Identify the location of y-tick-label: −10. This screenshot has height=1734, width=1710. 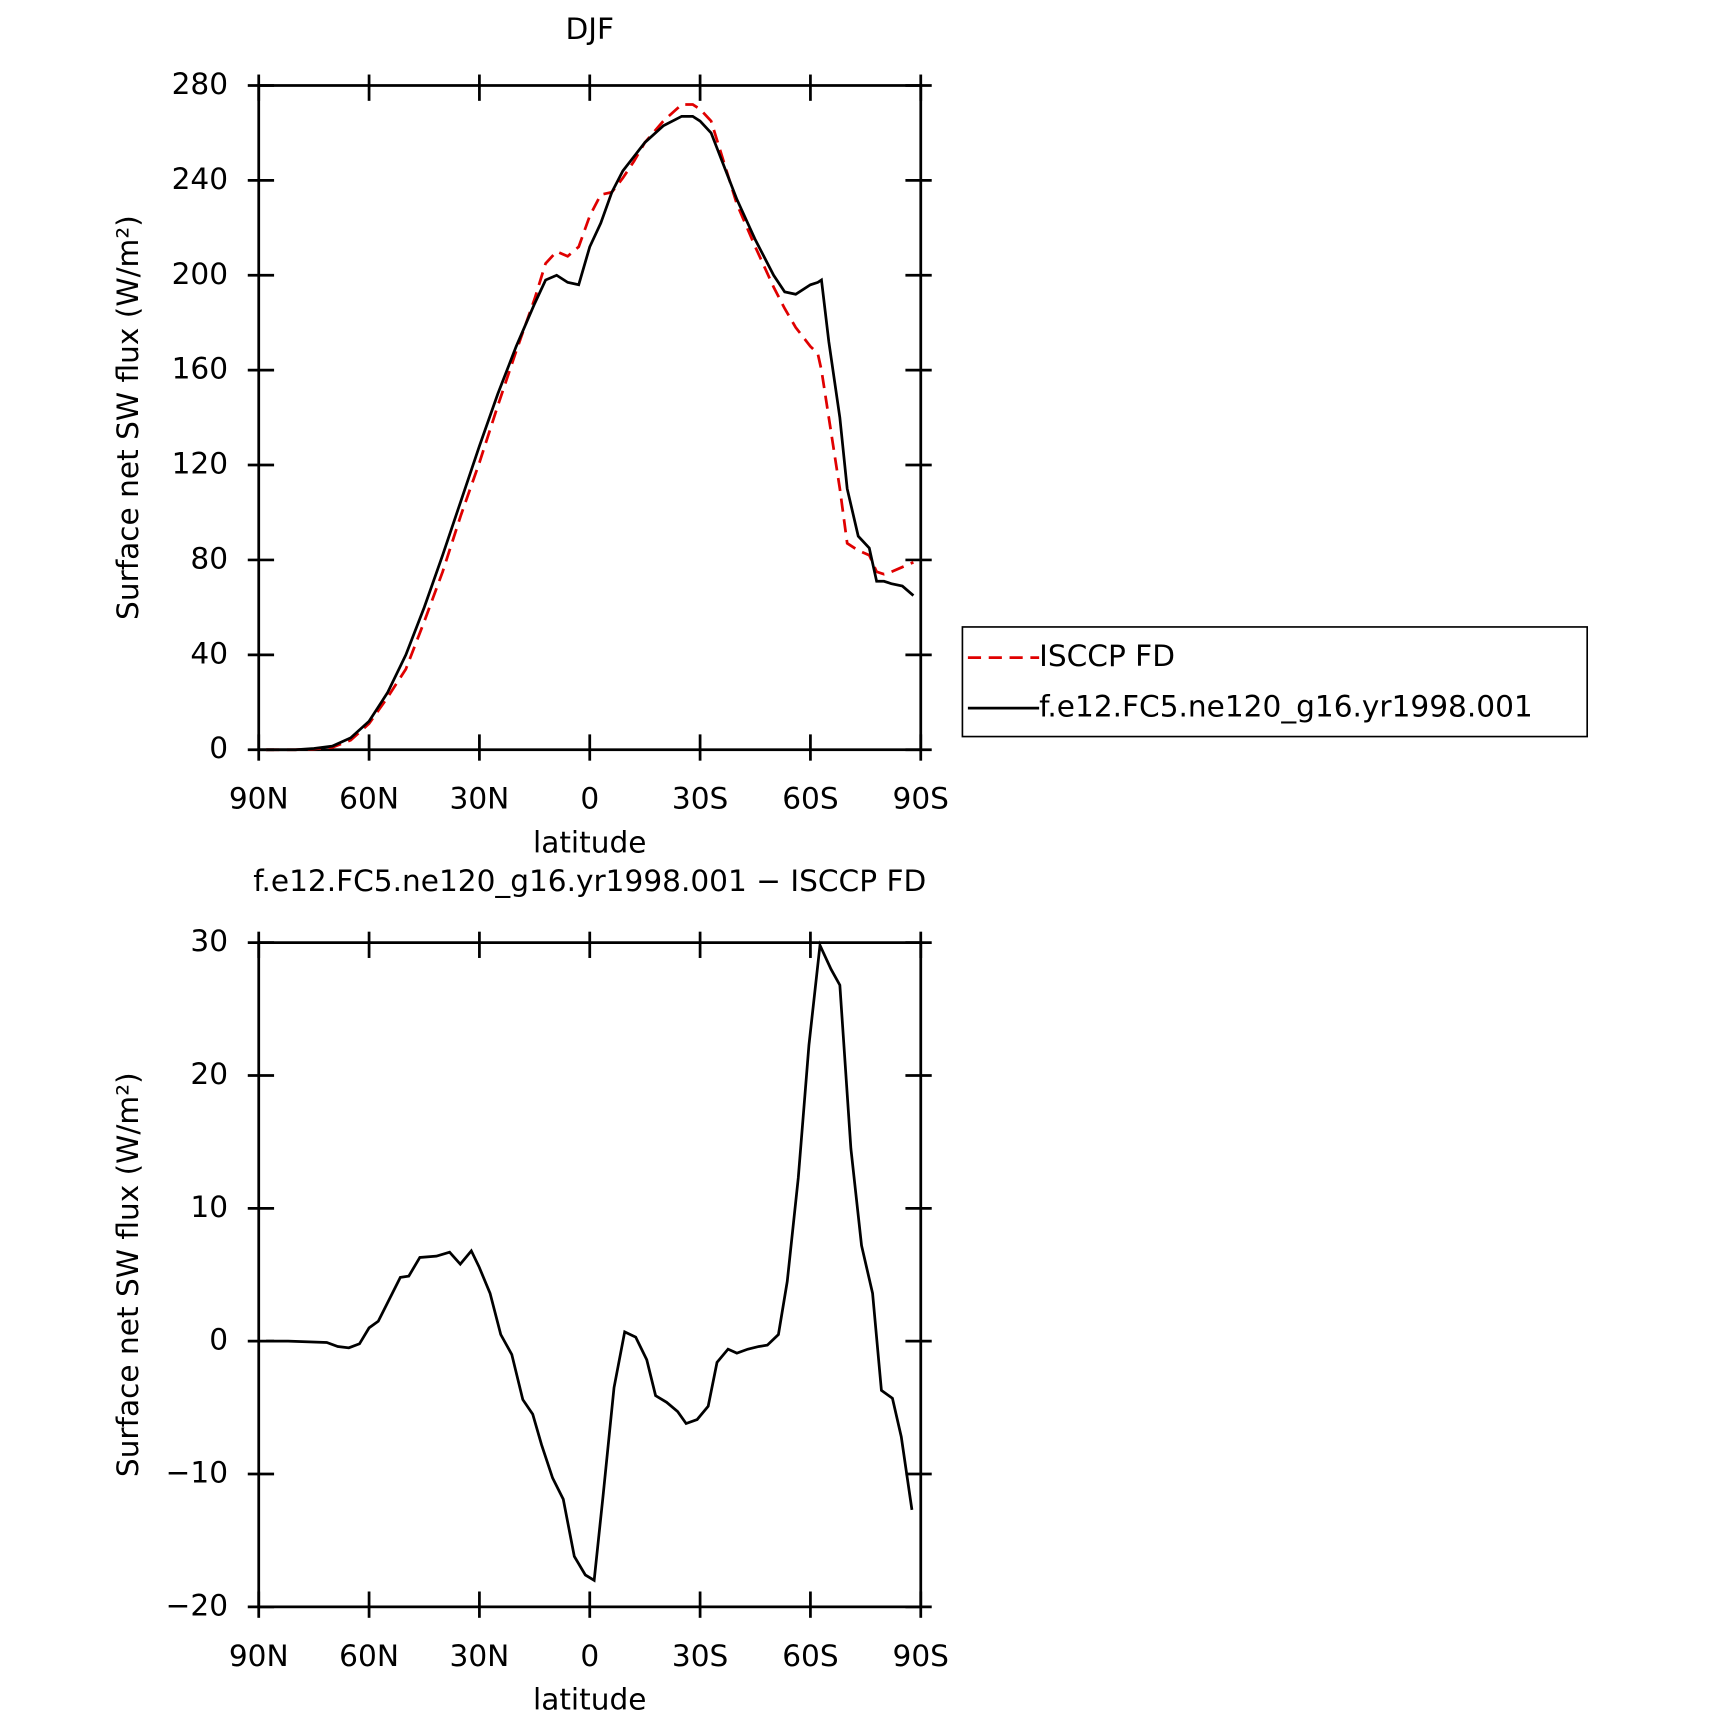
(197, 1473).